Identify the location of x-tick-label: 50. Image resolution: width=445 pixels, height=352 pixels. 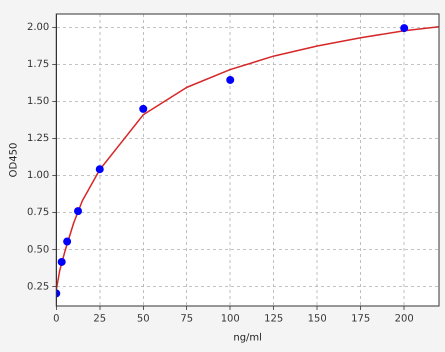
(143, 319).